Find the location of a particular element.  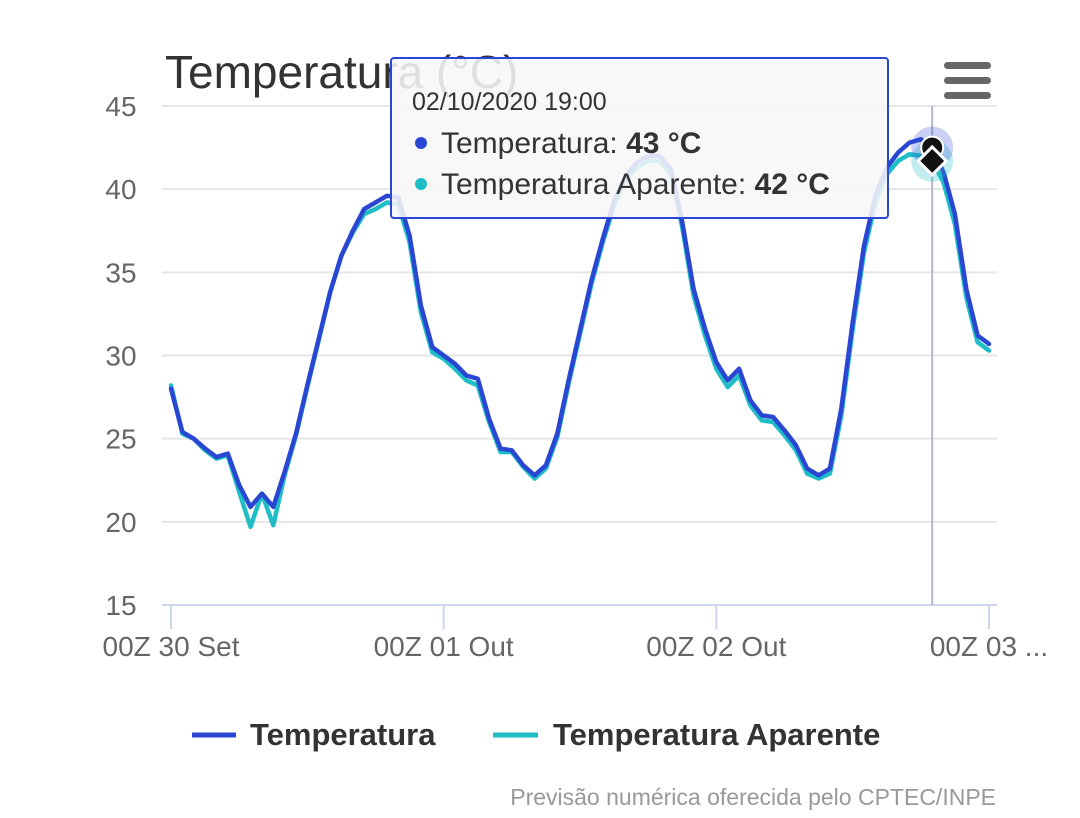

tooltip-dot-temperatura is located at coordinates (421, 143).